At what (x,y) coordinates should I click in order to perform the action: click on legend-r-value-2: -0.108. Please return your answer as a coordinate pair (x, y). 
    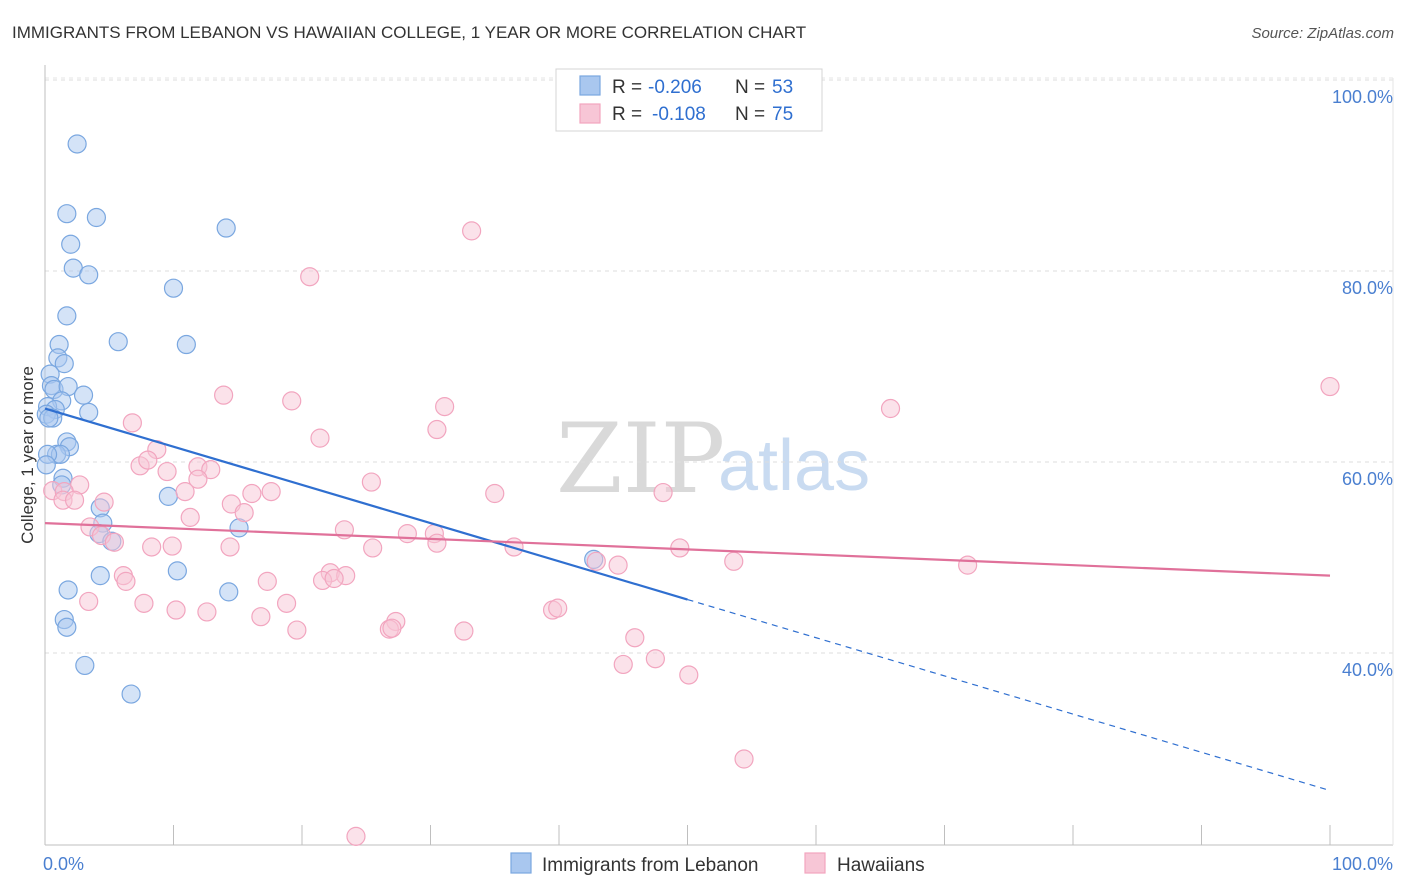
    Looking at the image, I should click on (679, 114).